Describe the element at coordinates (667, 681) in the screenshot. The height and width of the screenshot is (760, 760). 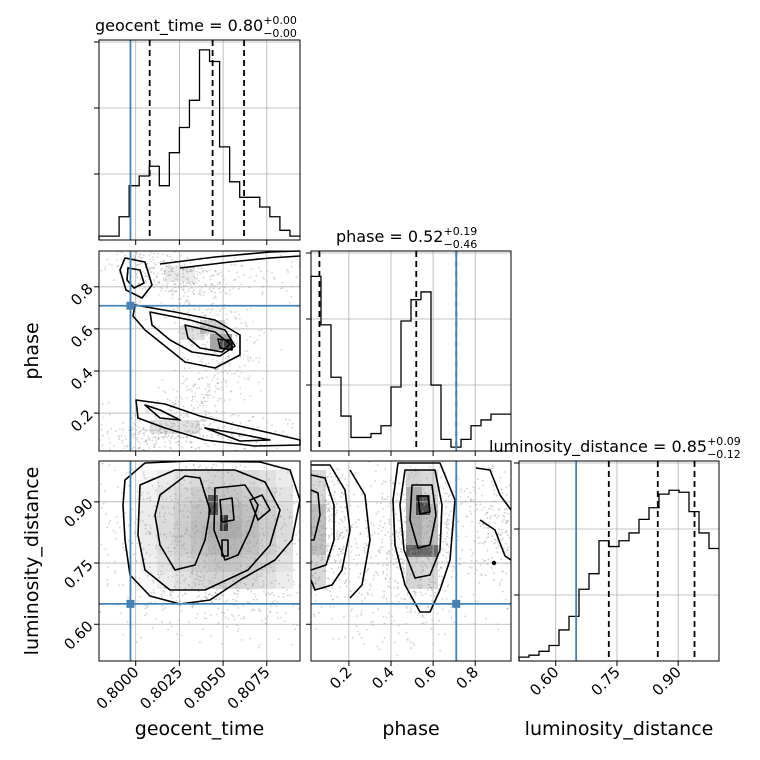
I see `tick-label-luminosity_distance: 0.90` at that location.